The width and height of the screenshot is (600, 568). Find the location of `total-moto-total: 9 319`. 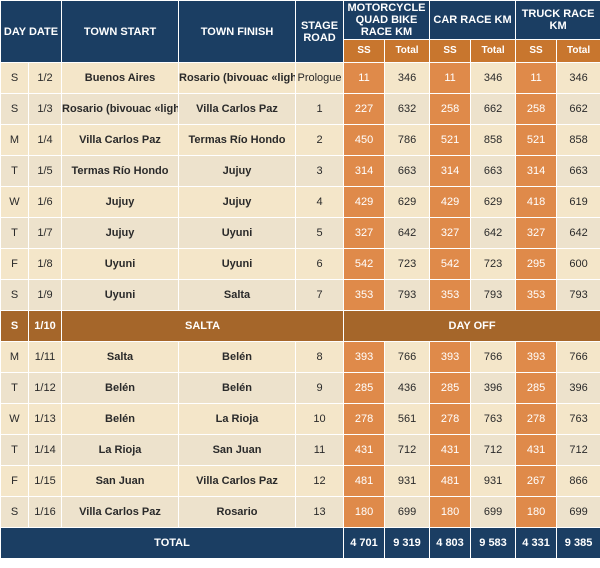

total-moto-total: 9 319 is located at coordinates (407, 543).